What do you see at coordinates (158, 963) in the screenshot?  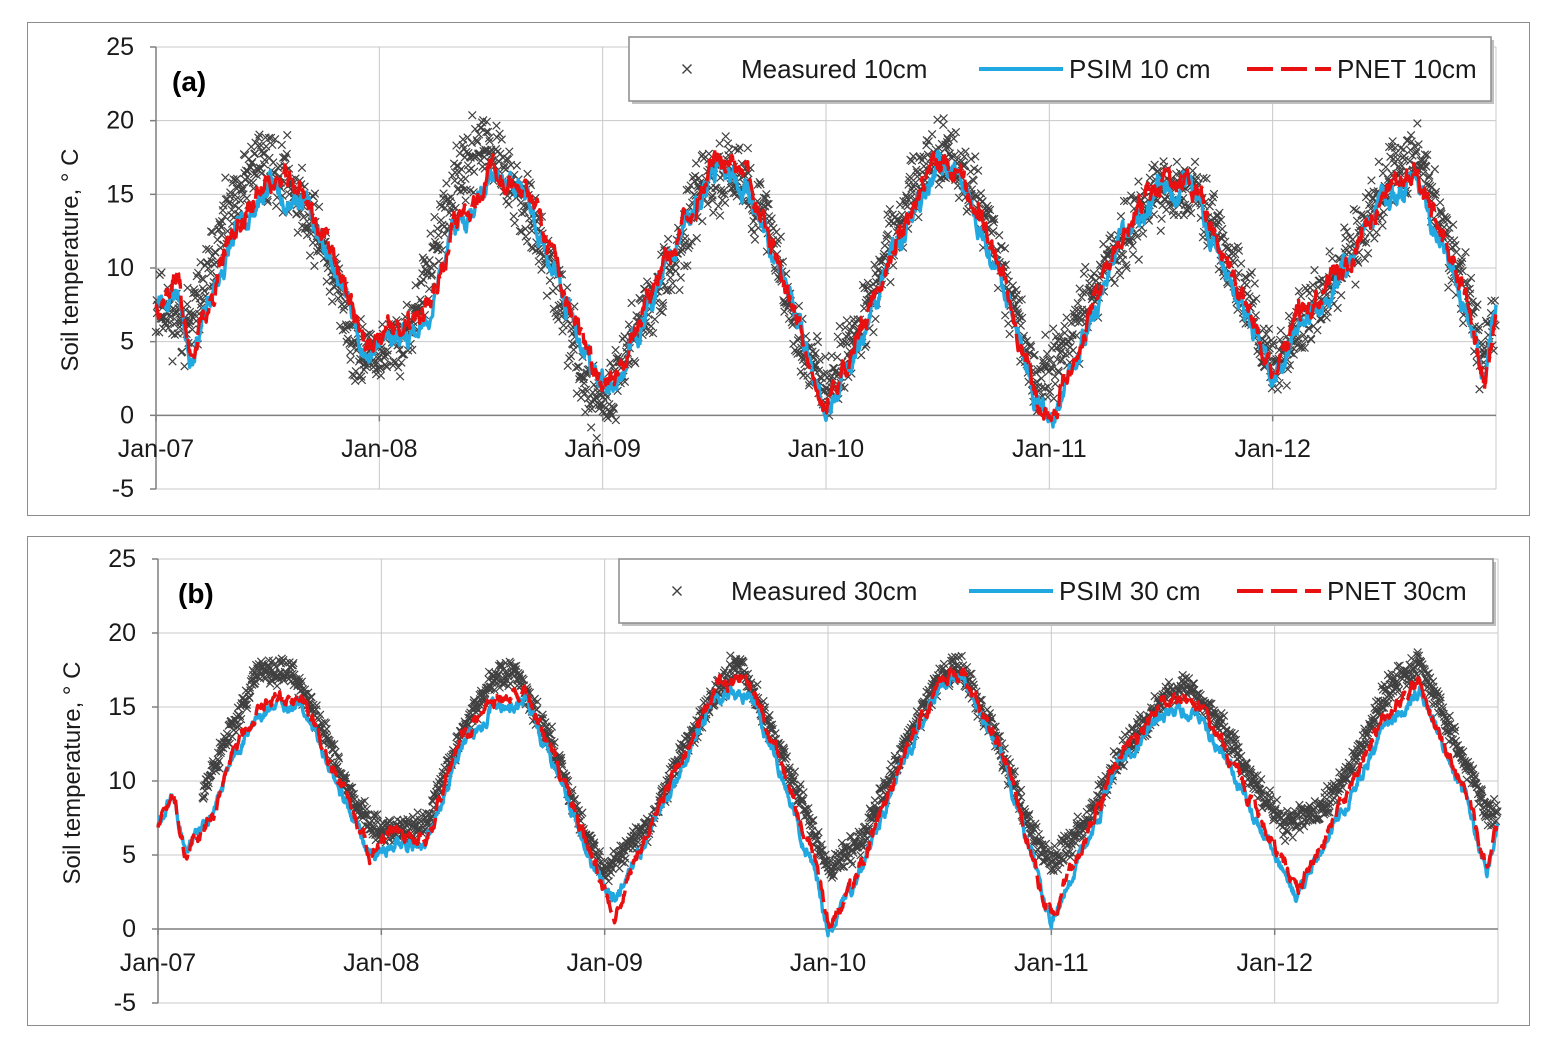 I see `x-tick-label: Jan-07` at bounding box center [158, 963].